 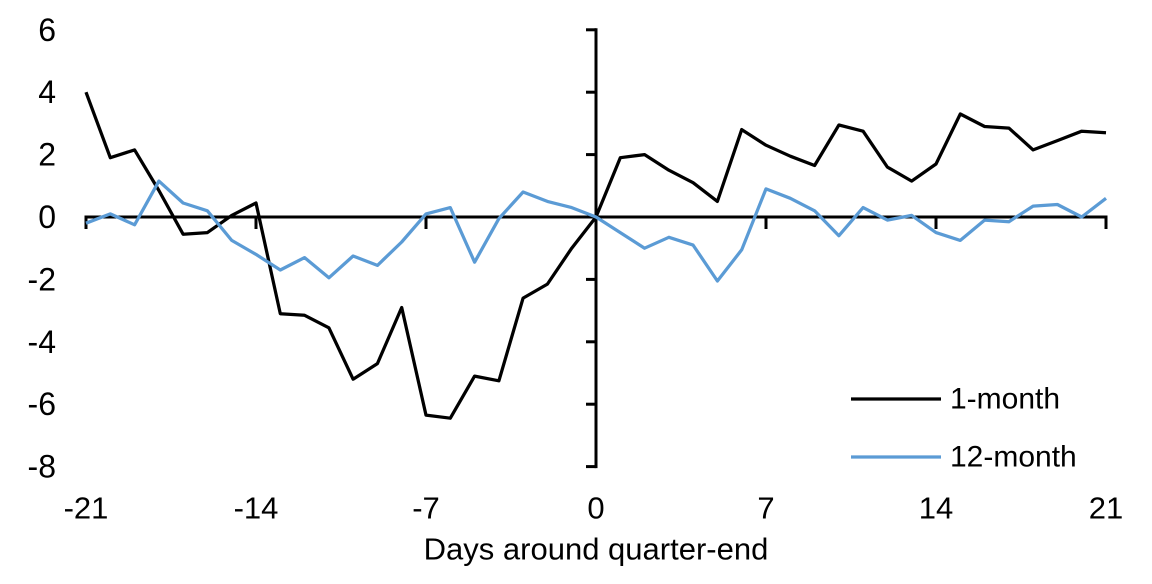 What do you see at coordinates (42, 342) in the screenshot?
I see `y-axis-tick-label: -4` at bounding box center [42, 342].